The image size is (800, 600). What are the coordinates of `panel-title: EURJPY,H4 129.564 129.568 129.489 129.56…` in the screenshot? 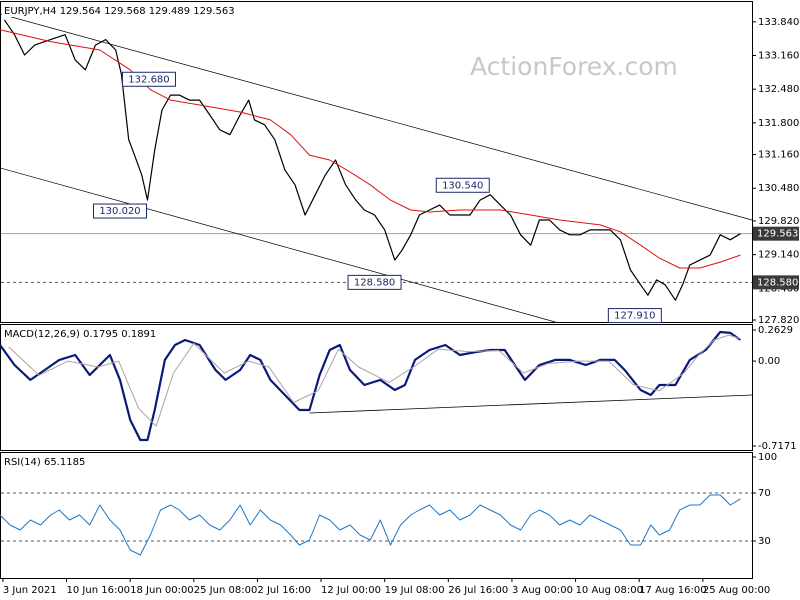 It's located at (119, 11).